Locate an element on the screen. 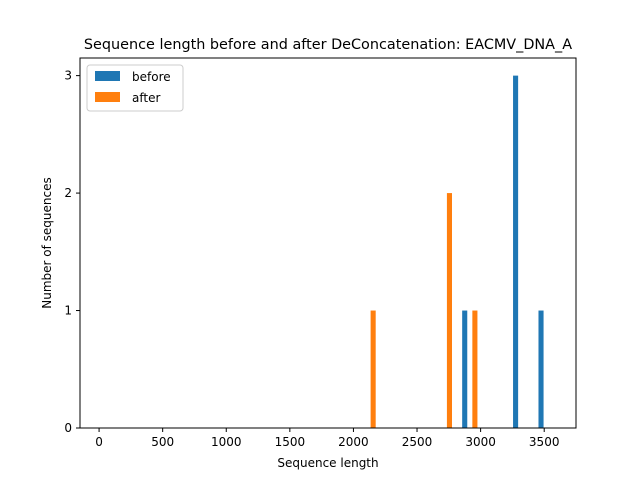  x-axis-label: Sequence length is located at coordinates (327, 463).